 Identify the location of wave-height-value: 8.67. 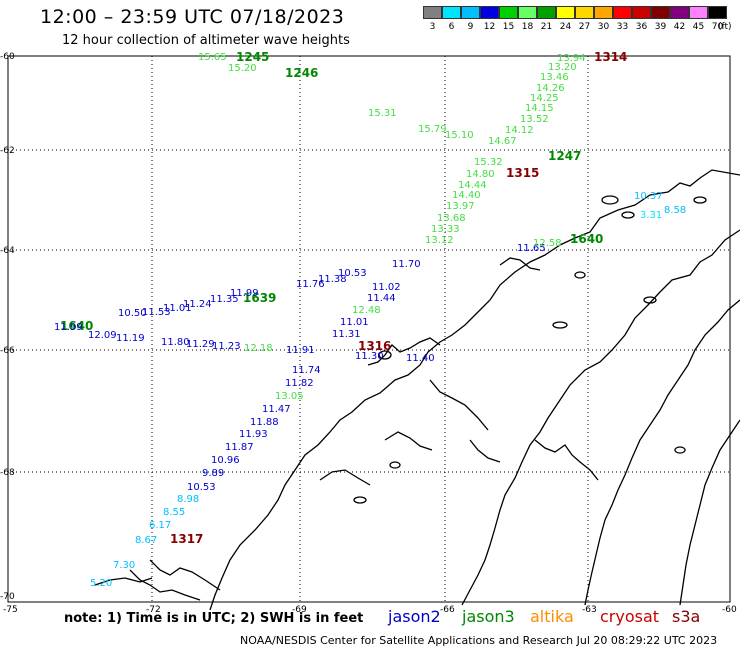
(146, 540).